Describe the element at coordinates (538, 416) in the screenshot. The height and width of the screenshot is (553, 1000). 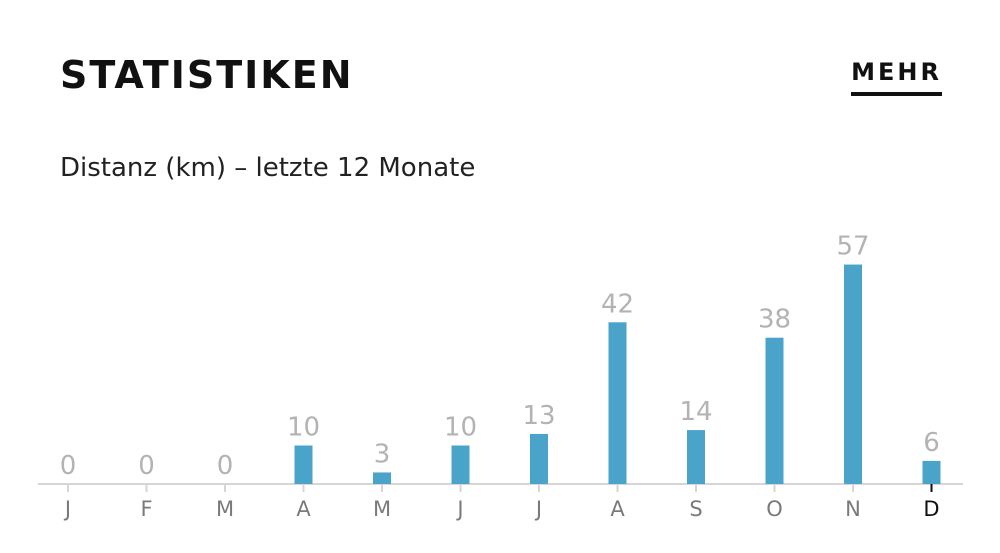
I see `bar-value-label: 13` at that location.